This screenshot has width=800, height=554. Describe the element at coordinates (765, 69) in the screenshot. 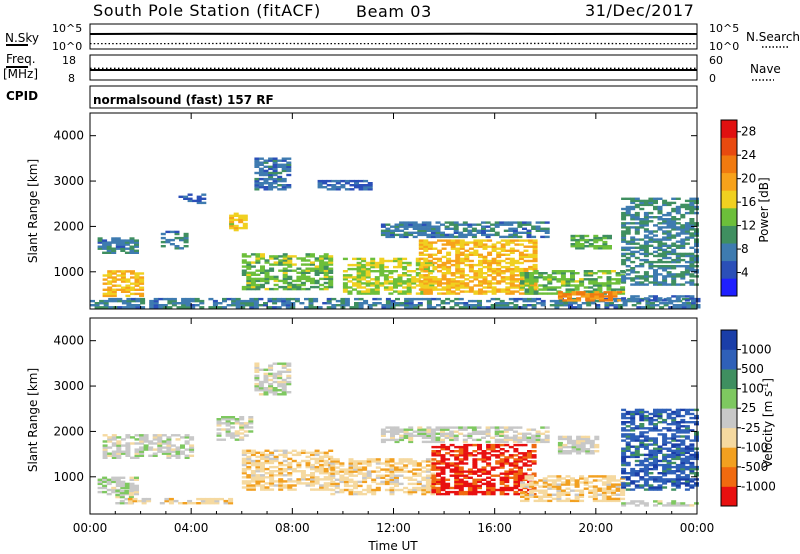

I see `nave-label: Nave` at that location.